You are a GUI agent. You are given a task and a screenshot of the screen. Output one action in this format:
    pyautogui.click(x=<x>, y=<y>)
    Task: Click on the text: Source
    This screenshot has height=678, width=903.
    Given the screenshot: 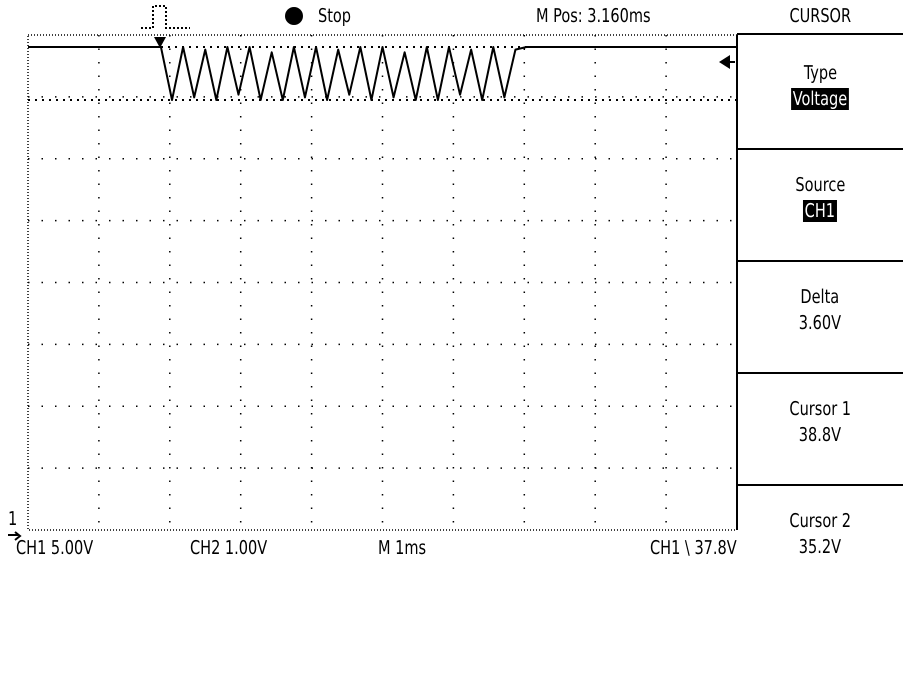 What is the action you would take?
    pyautogui.click(x=819, y=185)
    